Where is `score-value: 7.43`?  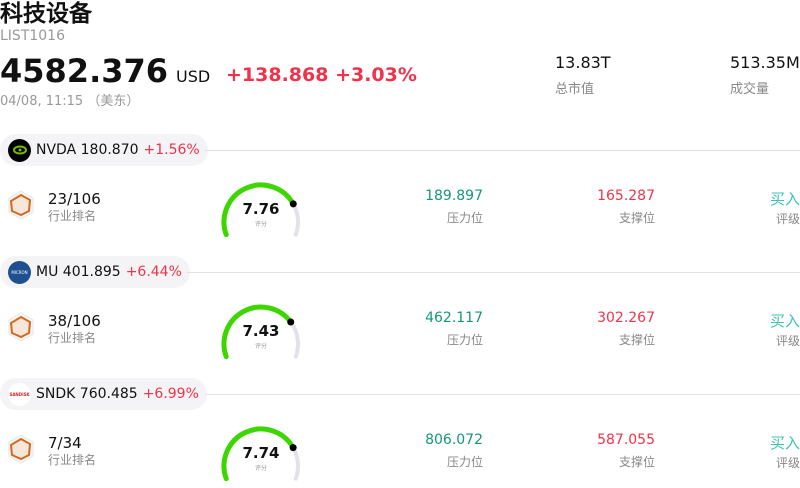 score-value: 7.43 is located at coordinates (261, 331).